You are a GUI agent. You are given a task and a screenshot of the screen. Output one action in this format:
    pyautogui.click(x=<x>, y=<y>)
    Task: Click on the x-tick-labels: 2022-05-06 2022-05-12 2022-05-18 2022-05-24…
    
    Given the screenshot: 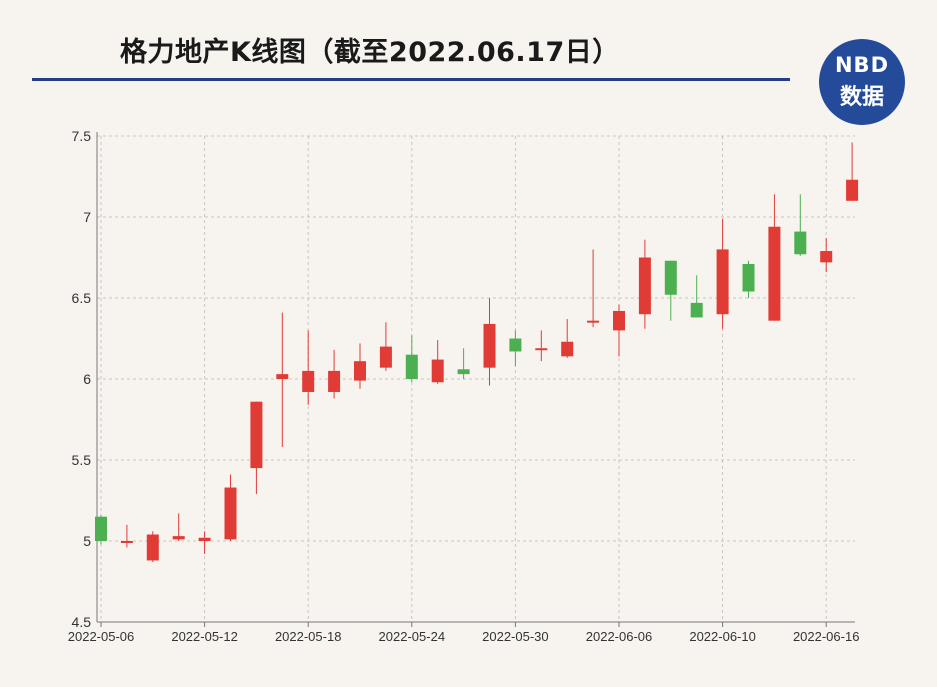 What is the action you would take?
    pyautogui.click(x=464, y=633)
    